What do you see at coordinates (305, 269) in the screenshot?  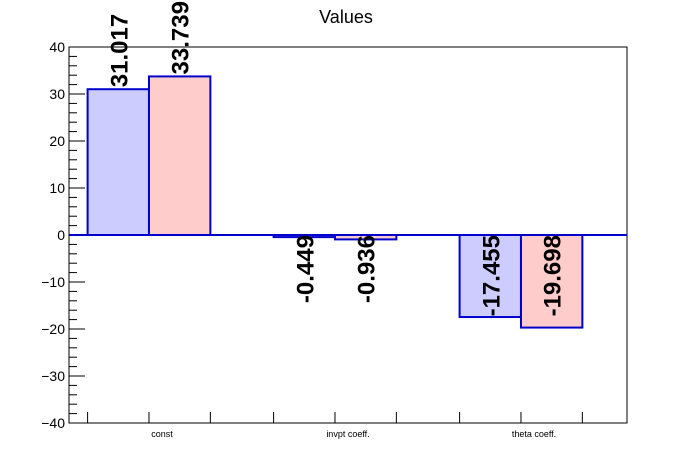 I see `bar-value-label: -0.449` at bounding box center [305, 269].